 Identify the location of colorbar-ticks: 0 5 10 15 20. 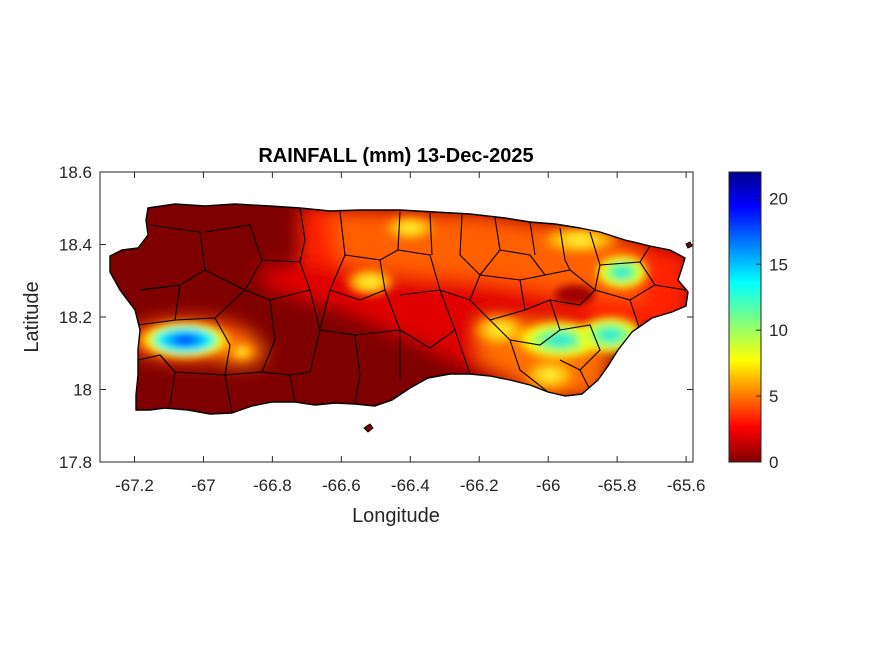
(772, 330).